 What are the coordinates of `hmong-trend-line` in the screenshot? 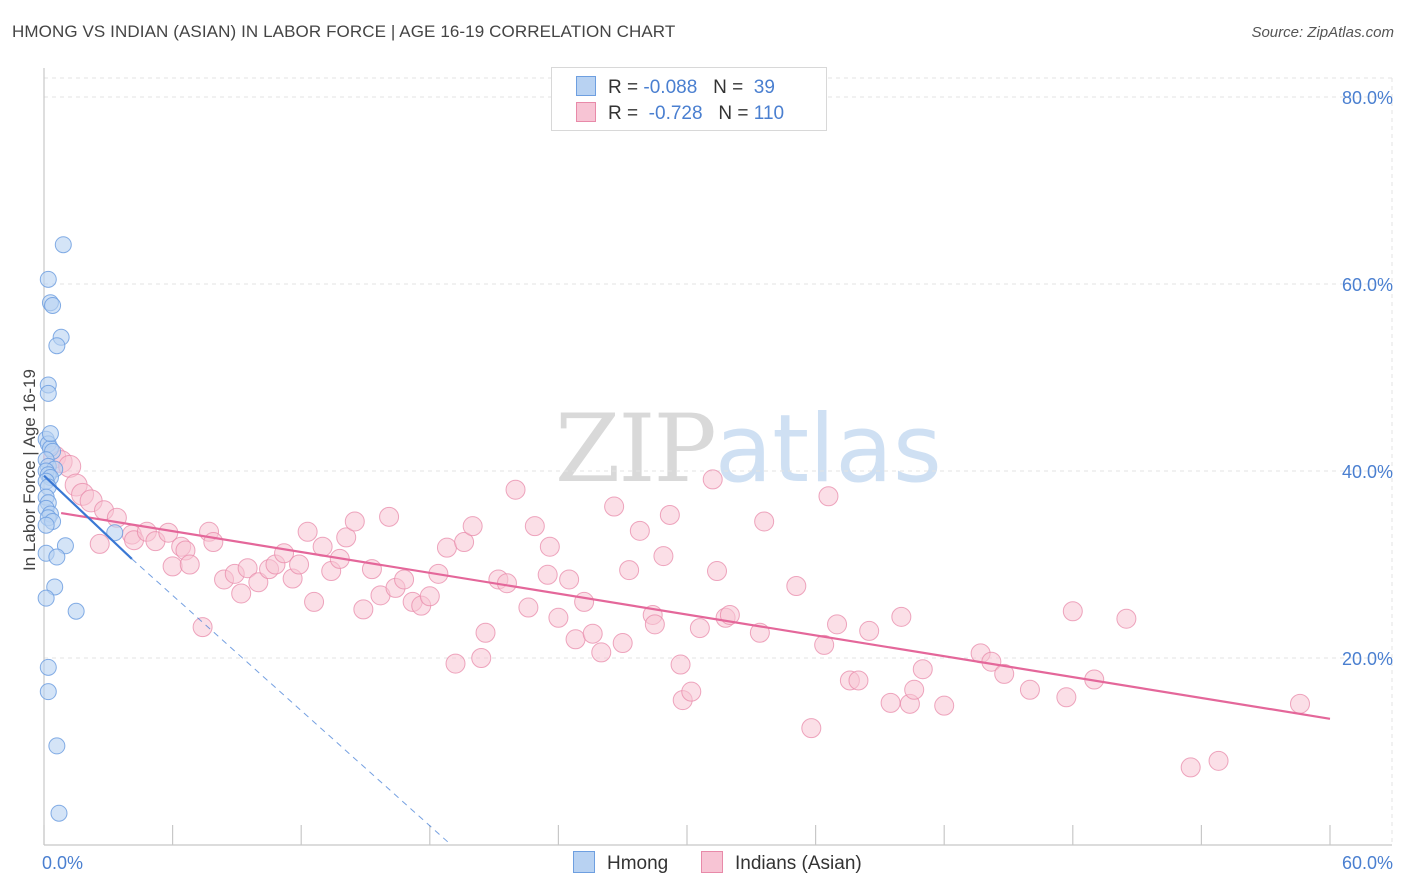 It's located at (88, 517).